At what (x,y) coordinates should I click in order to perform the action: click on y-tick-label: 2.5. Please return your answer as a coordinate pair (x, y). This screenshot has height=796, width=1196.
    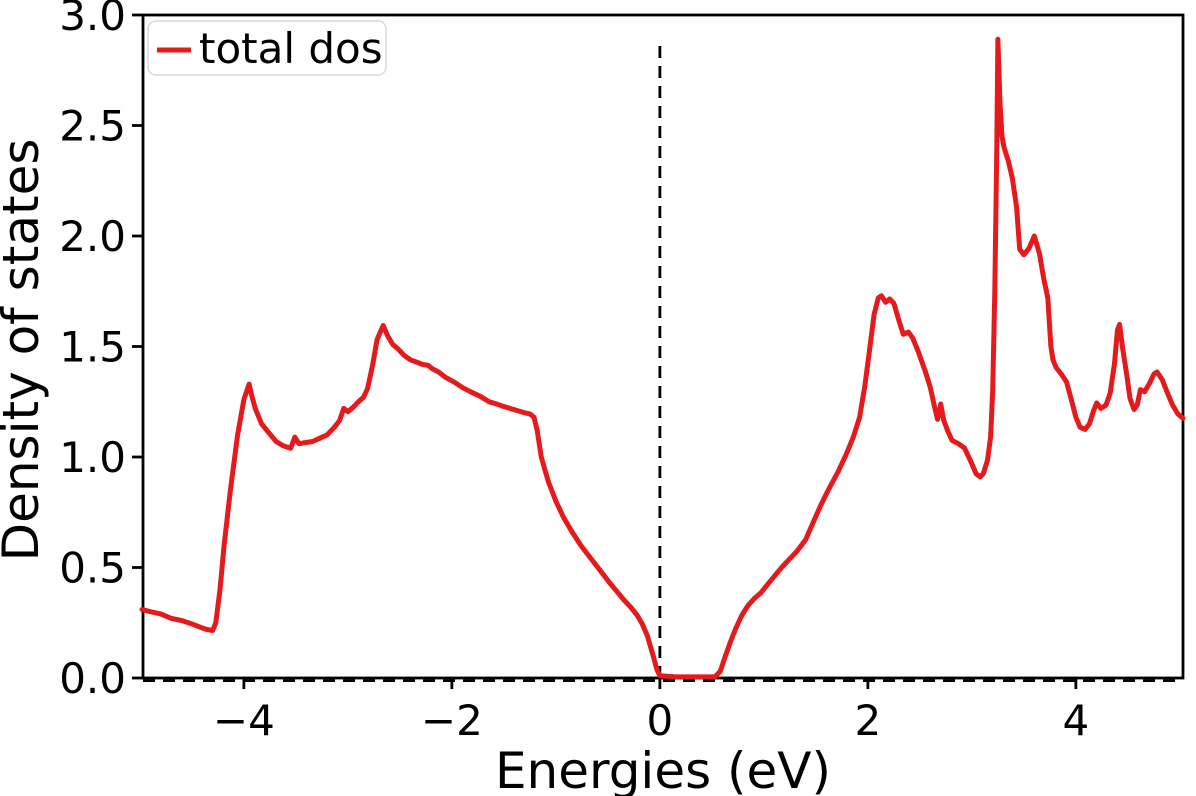
    Looking at the image, I should click on (92, 126).